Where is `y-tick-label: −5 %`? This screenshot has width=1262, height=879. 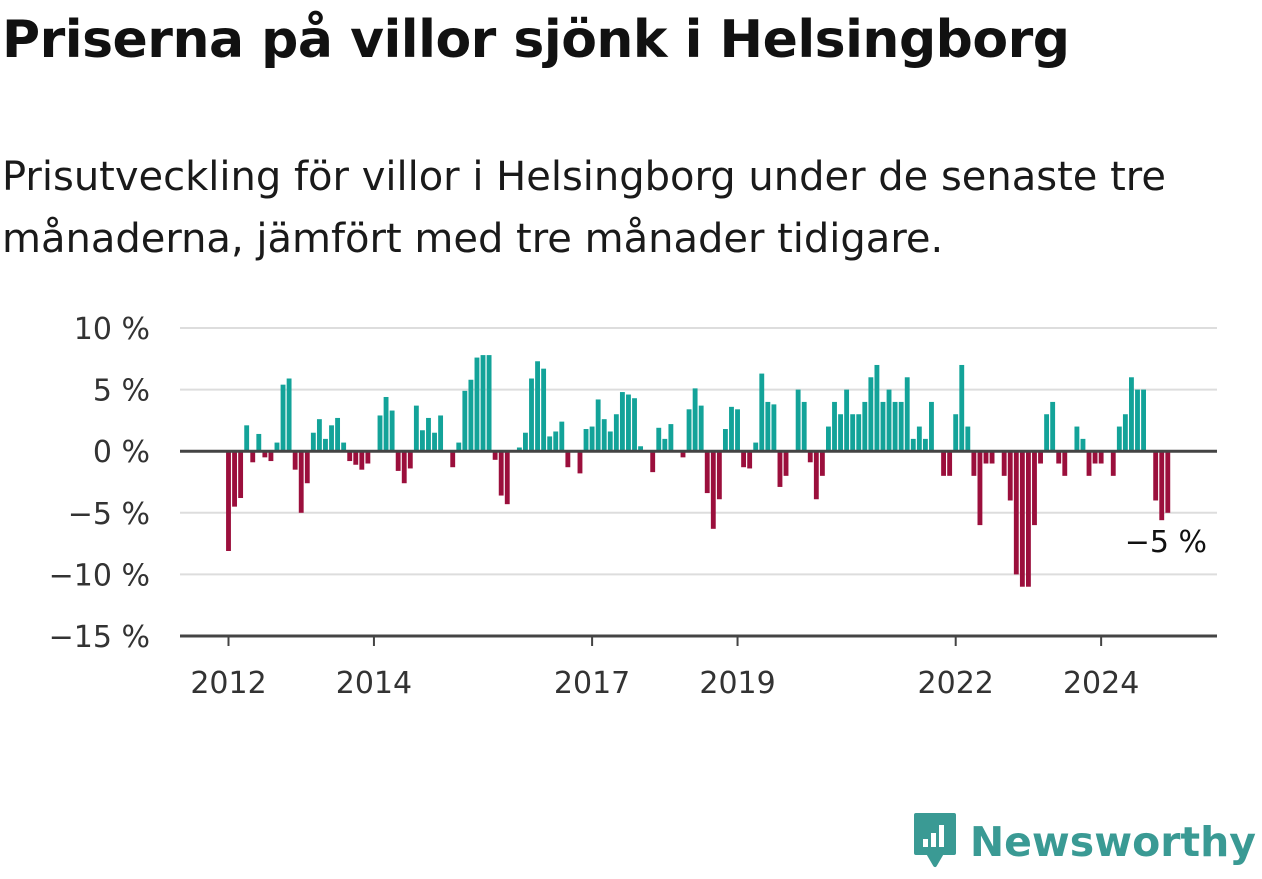 y-tick-label: −5 % is located at coordinates (109, 514).